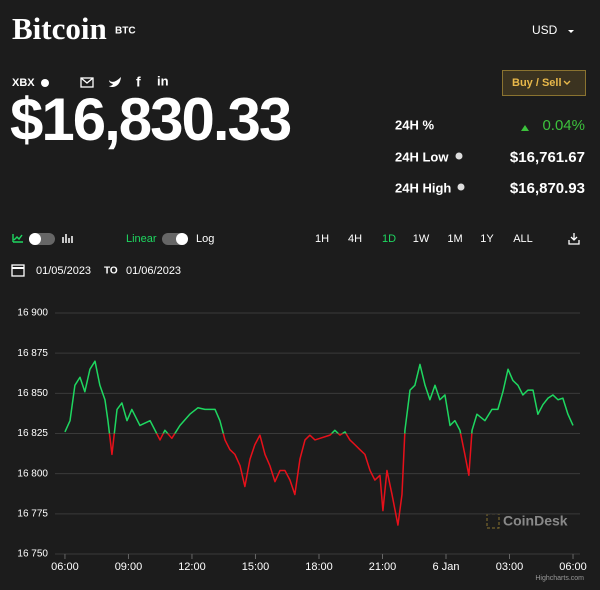 This screenshot has width=600, height=590. I want to click on range-button: 1Y, so click(487, 239).